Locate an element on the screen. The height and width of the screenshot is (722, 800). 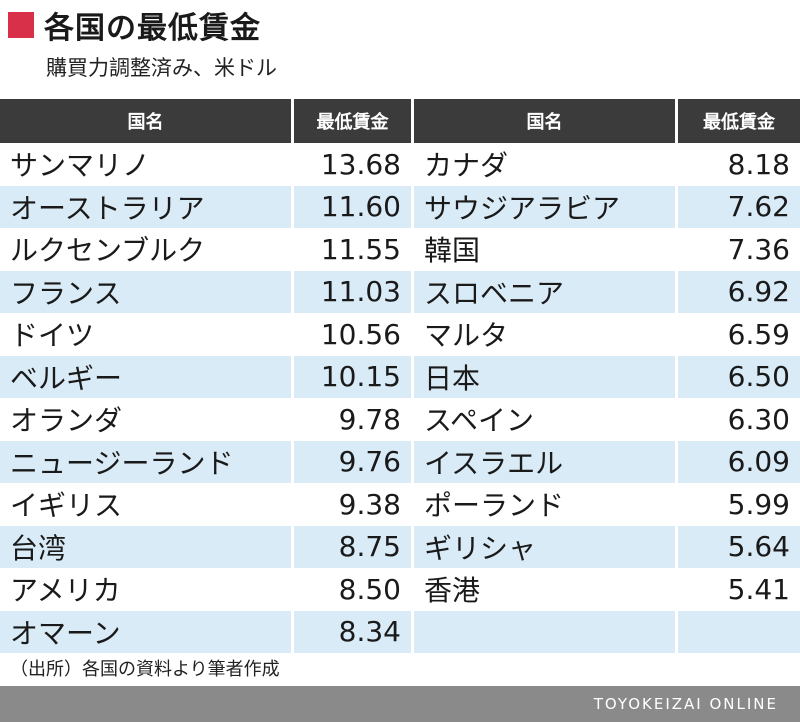
title-marker is located at coordinates (21, 25).